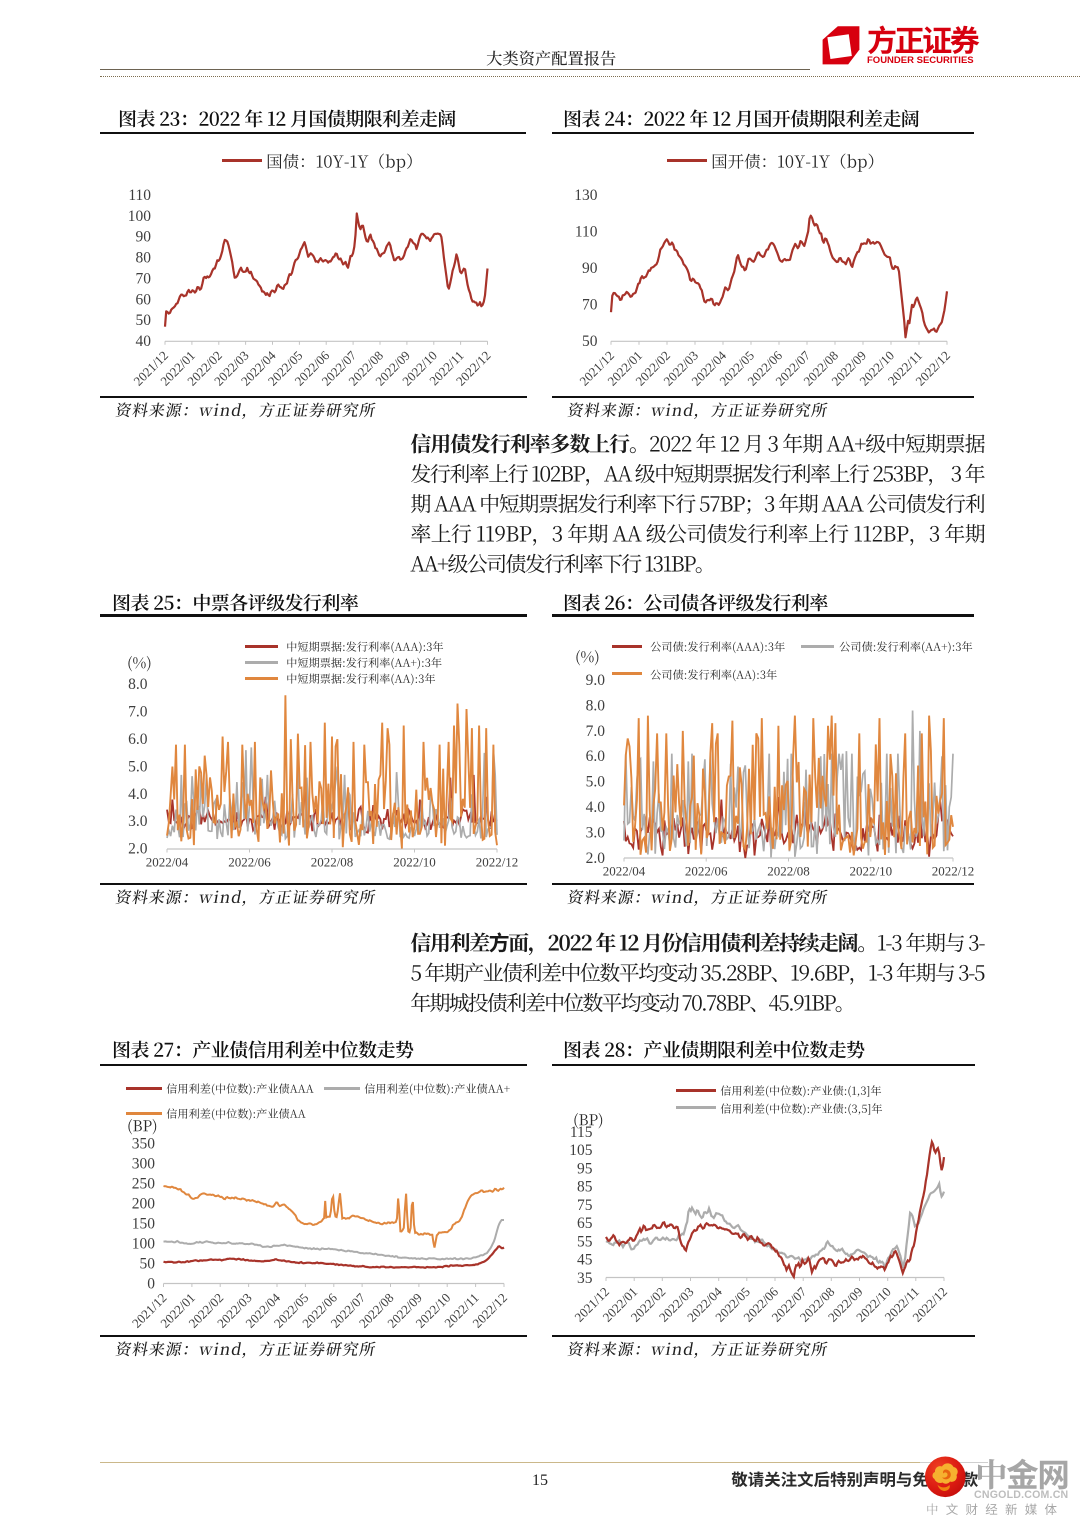 This screenshot has height=1527, width=1080. What do you see at coordinates (144, 1163) in the screenshot?
I see `svg-text: 300` at bounding box center [144, 1163].